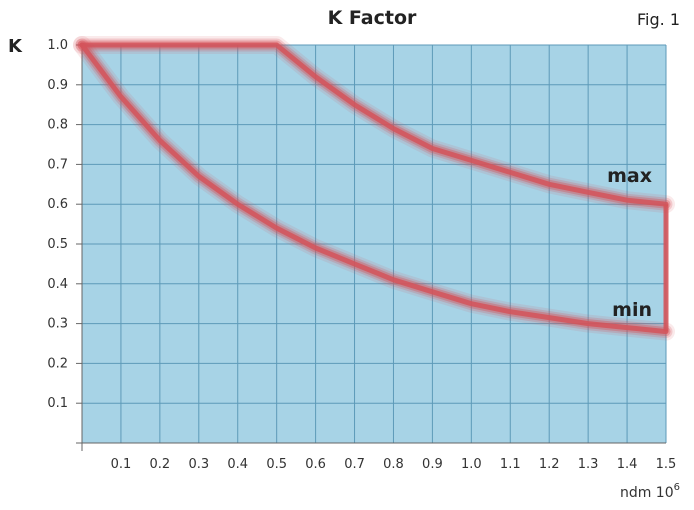  I want to click on x-tick-label: 1.2, so click(549, 464).